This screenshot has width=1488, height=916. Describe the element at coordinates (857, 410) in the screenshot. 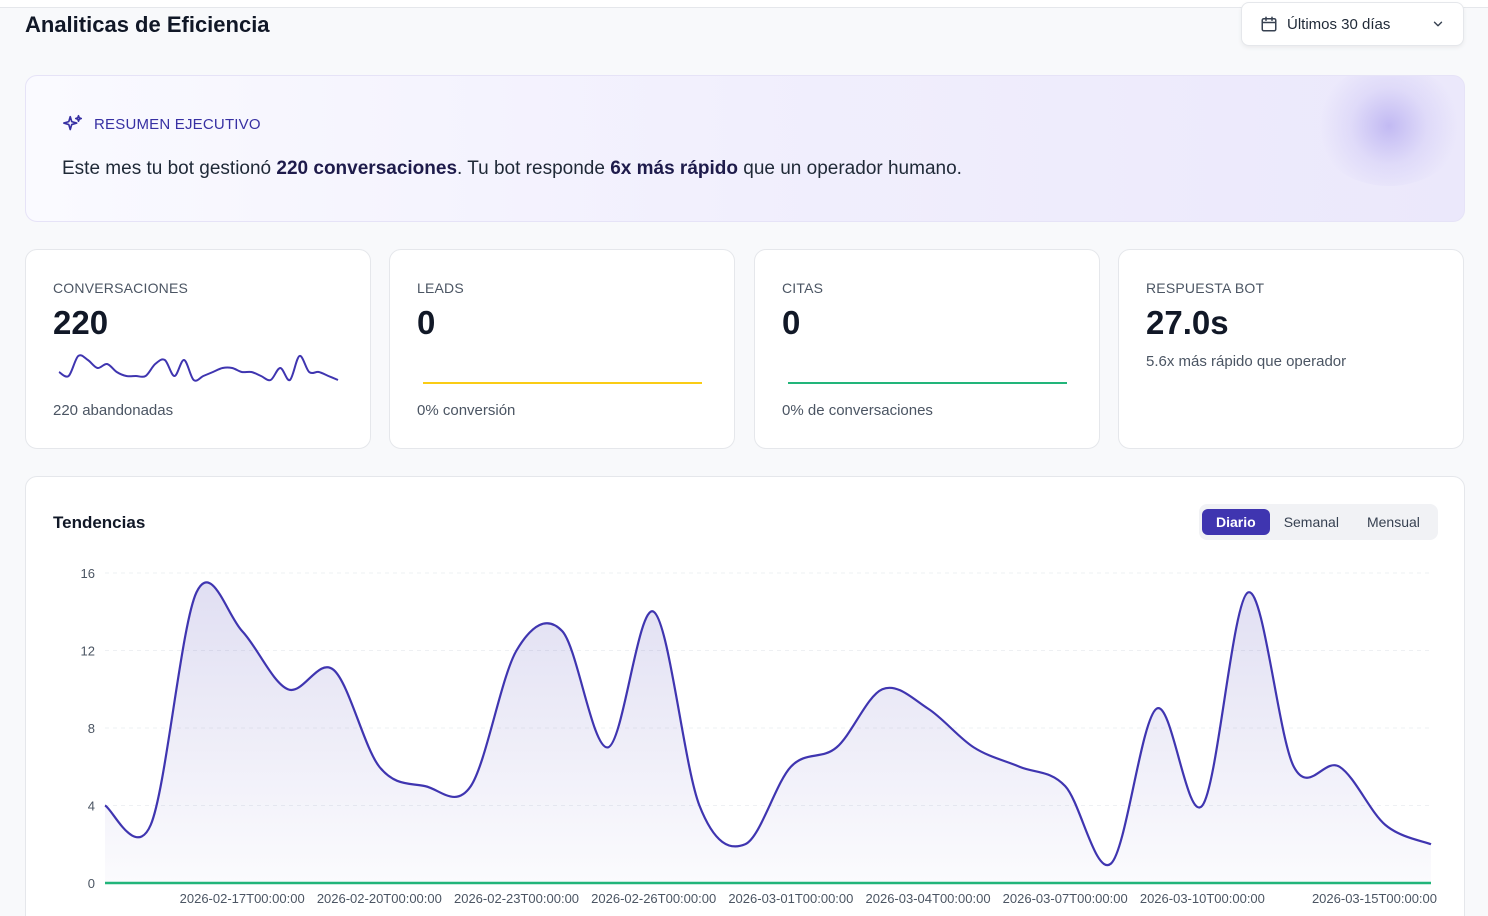

I see `stat-subtext: 0% de conversaciones` at that location.